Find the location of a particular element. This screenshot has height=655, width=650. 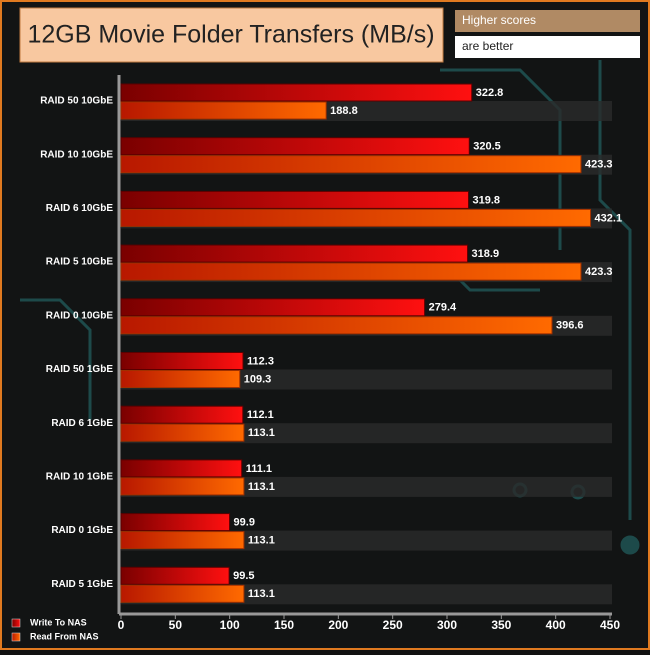

value-label: 99.9 is located at coordinates (244, 523).